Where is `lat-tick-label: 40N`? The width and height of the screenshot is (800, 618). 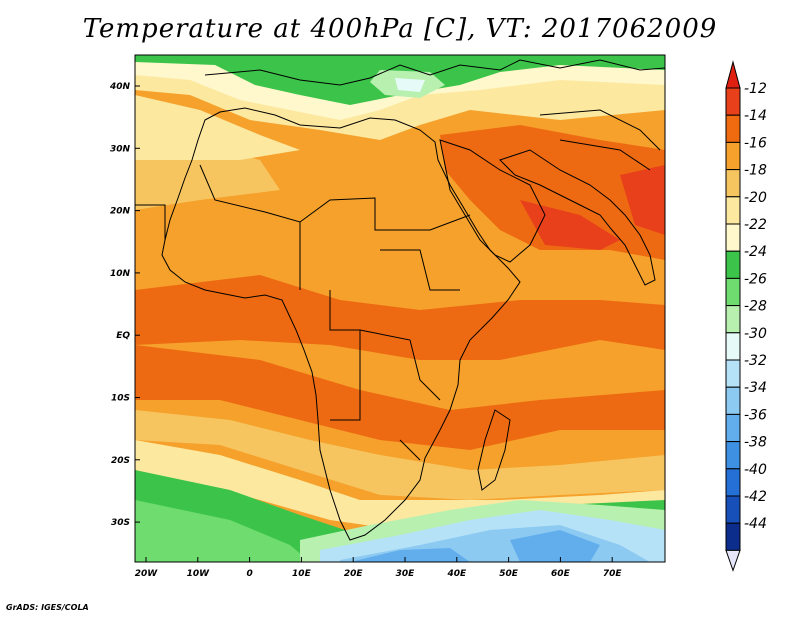 lat-tick-label: 40N is located at coordinates (120, 87).